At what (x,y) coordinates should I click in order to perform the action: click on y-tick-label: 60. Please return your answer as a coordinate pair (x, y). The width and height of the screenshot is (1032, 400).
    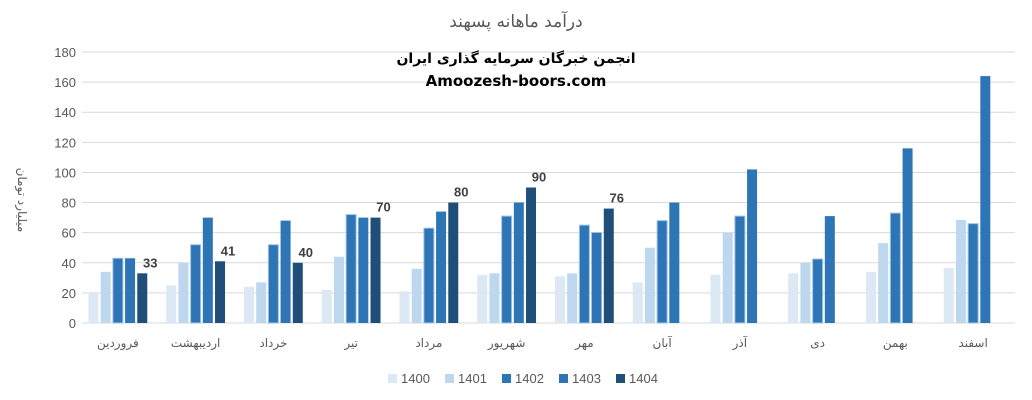
    Looking at the image, I should click on (69, 233).